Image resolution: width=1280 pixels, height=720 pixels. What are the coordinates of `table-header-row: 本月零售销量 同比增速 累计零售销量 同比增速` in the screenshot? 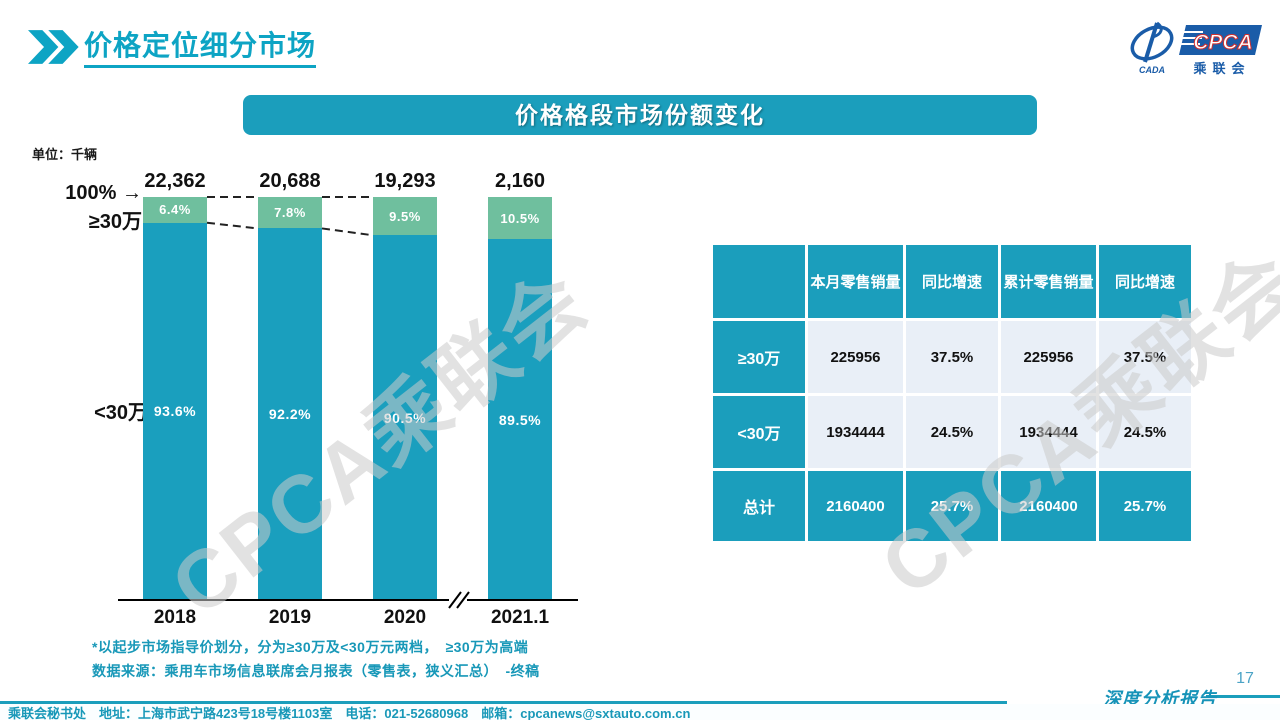 It's located at (952, 281).